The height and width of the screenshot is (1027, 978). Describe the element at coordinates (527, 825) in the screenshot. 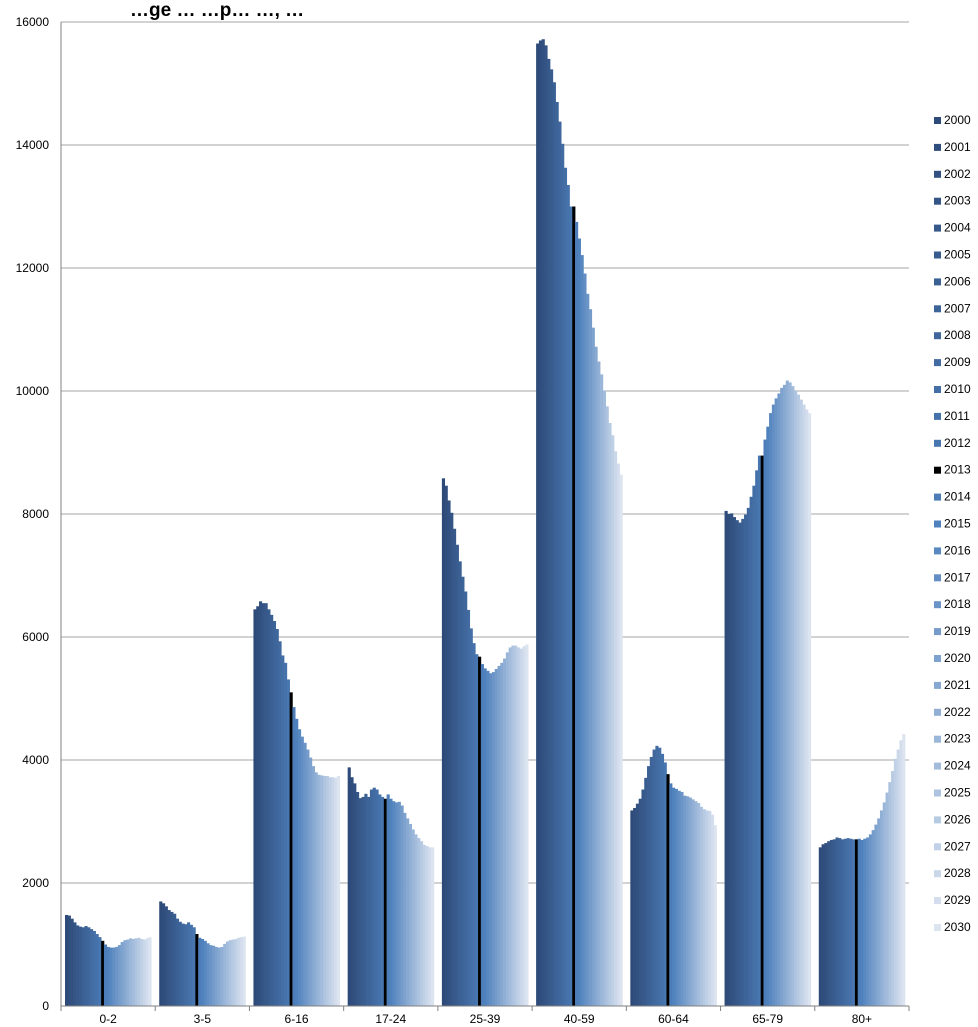

I see `bar-25-39-2030` at that location.